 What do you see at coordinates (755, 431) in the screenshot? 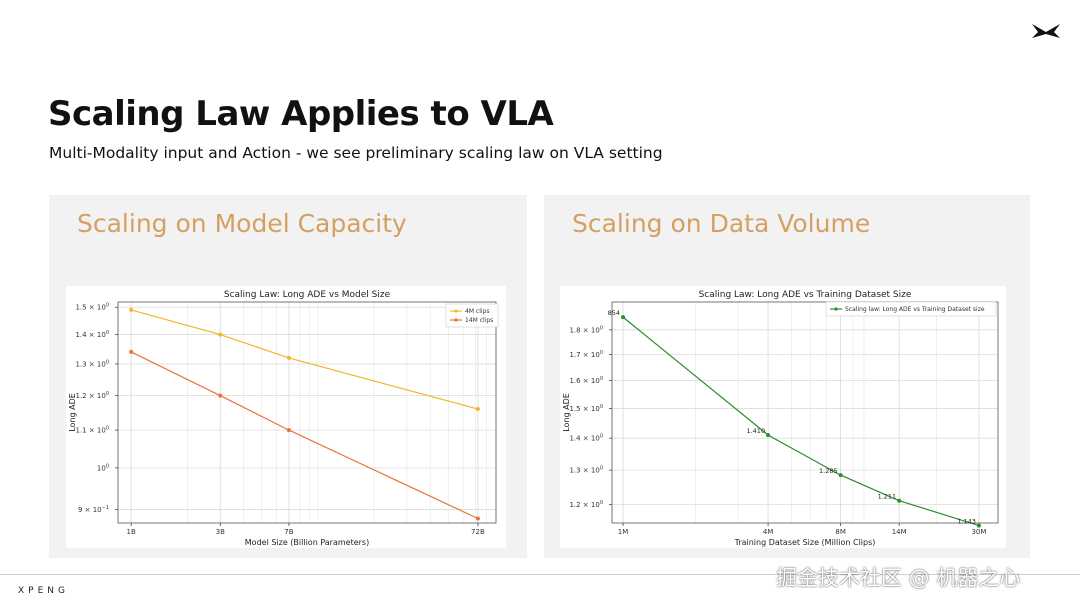
I see `chart1-data-label: 1.410` at bounding box center [755, 431].